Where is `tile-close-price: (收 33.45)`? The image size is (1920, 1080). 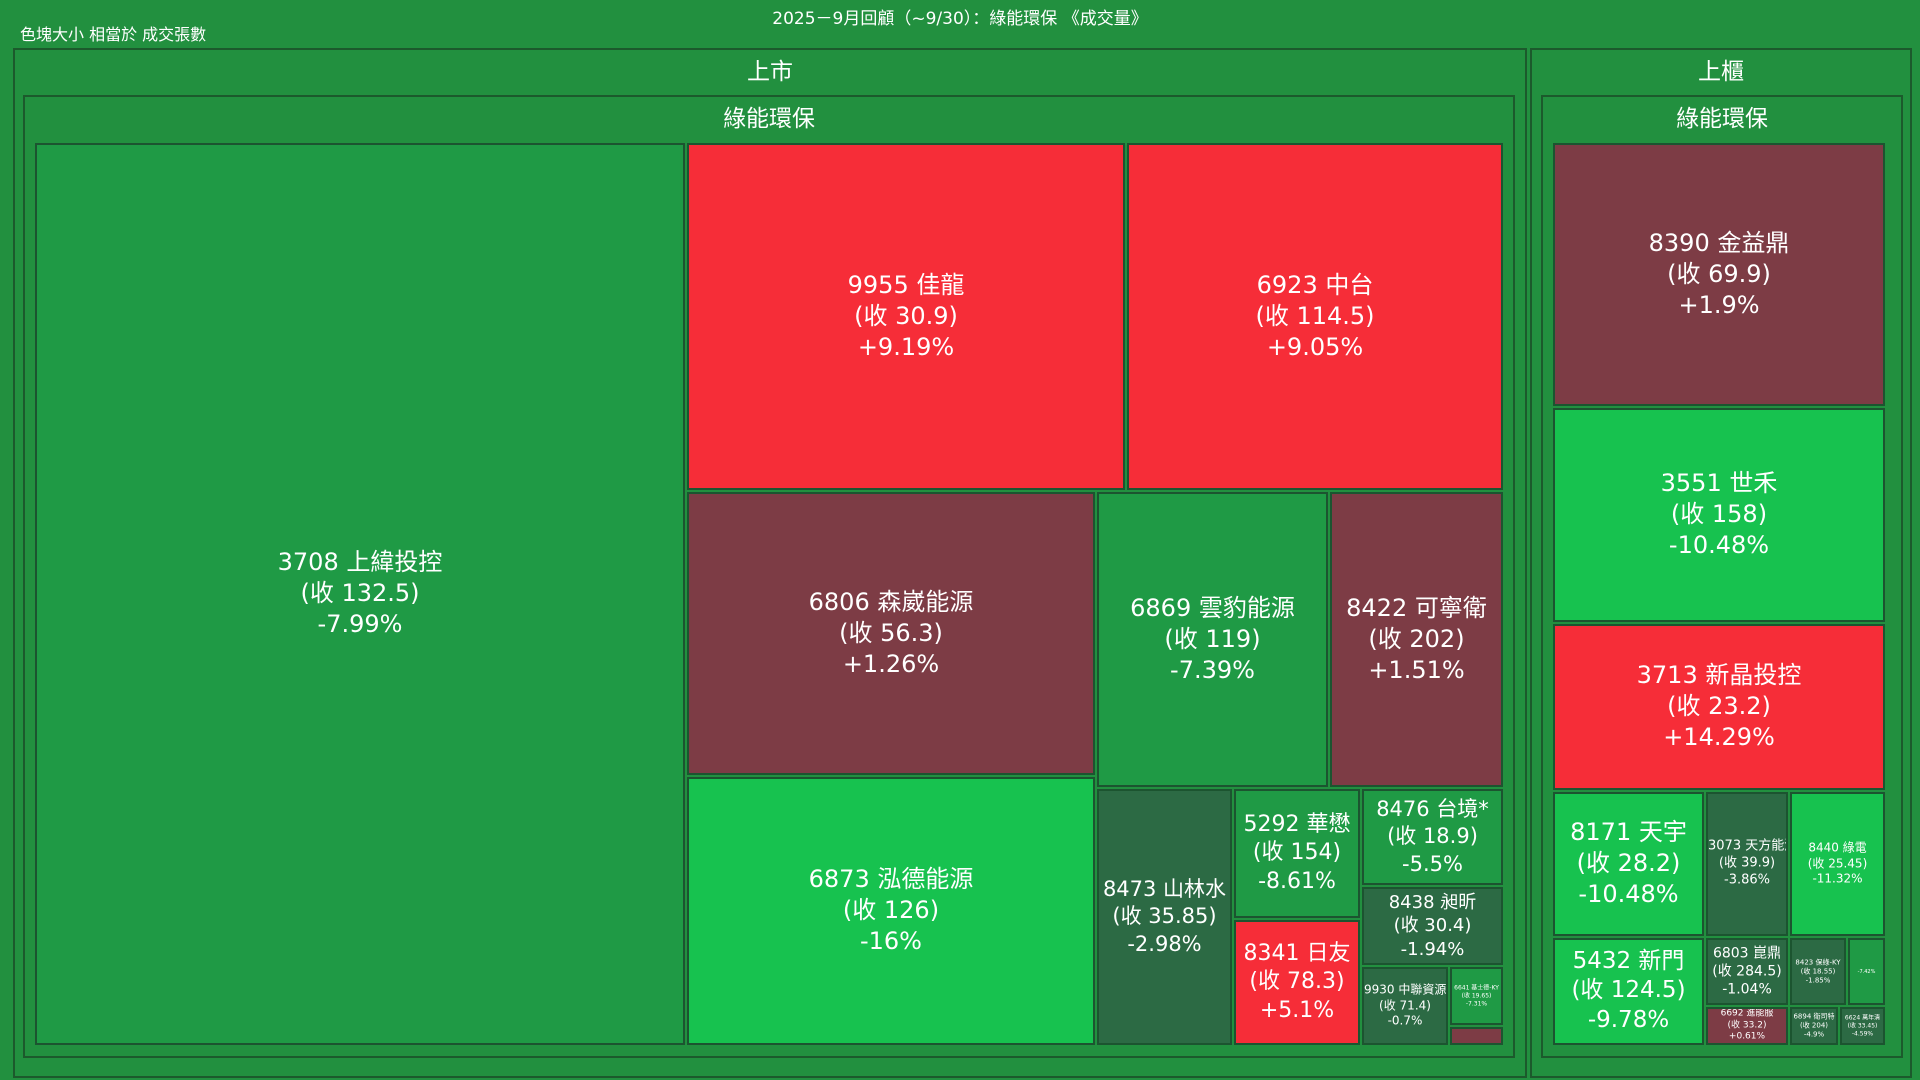 tile-close-price: (收 33.45) is located at coordinates (1862, 1026).